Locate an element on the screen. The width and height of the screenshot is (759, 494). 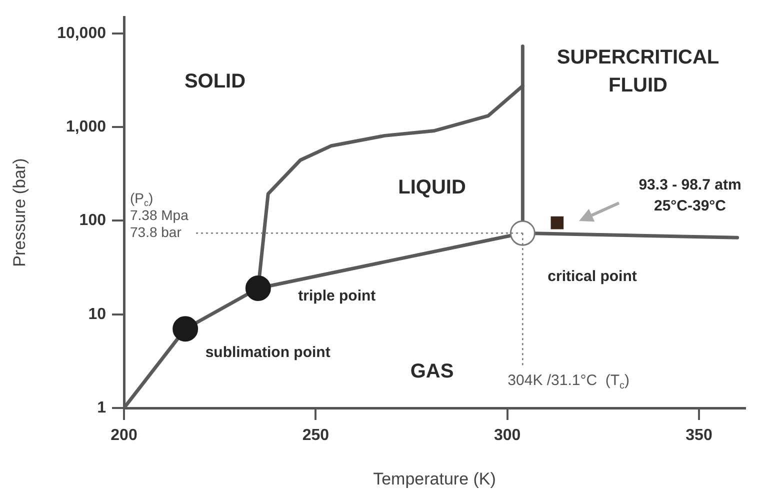
y-tick-label: 100 is located at coordinates (92, 221).